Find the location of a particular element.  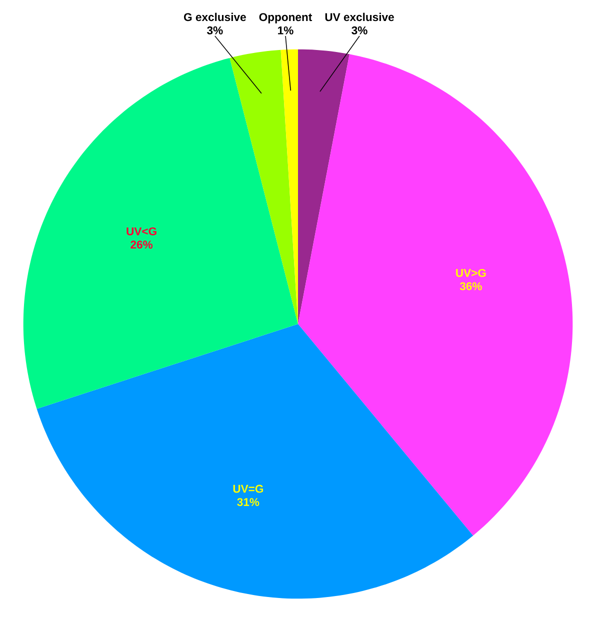

data-label: 1% is located at coordinates (286, 30).